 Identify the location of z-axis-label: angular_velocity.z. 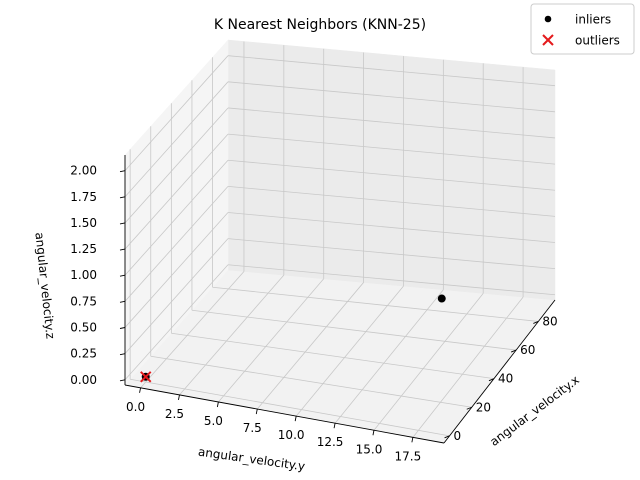
(44, 286).